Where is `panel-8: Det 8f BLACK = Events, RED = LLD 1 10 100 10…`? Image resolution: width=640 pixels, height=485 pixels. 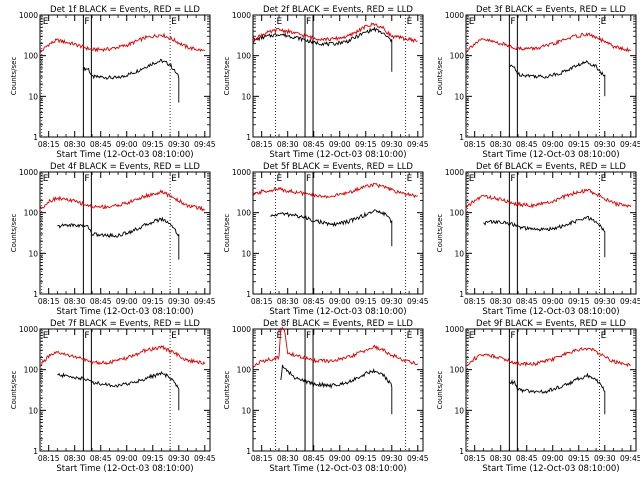 panel-8: Det 8f BLACK = Events, RED = LLD 1 10 100 10… is located at coordinates (326, 396).